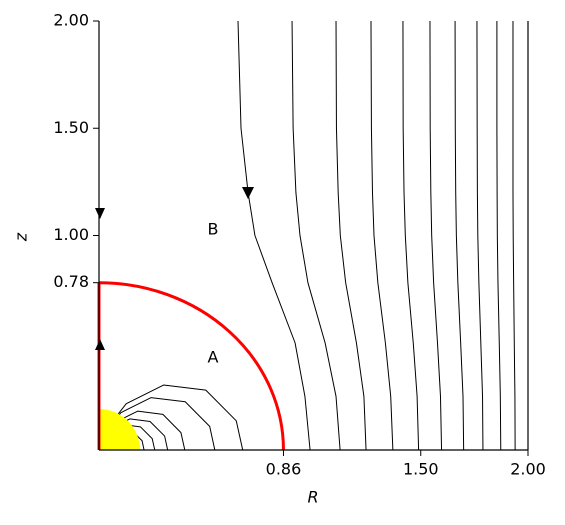 The height and width of the screenshot is (525, 565). What do you see at coordinates (312, 497) in the screenshot?
I see `x-axis-label: R` at bounding box center [312, 497].